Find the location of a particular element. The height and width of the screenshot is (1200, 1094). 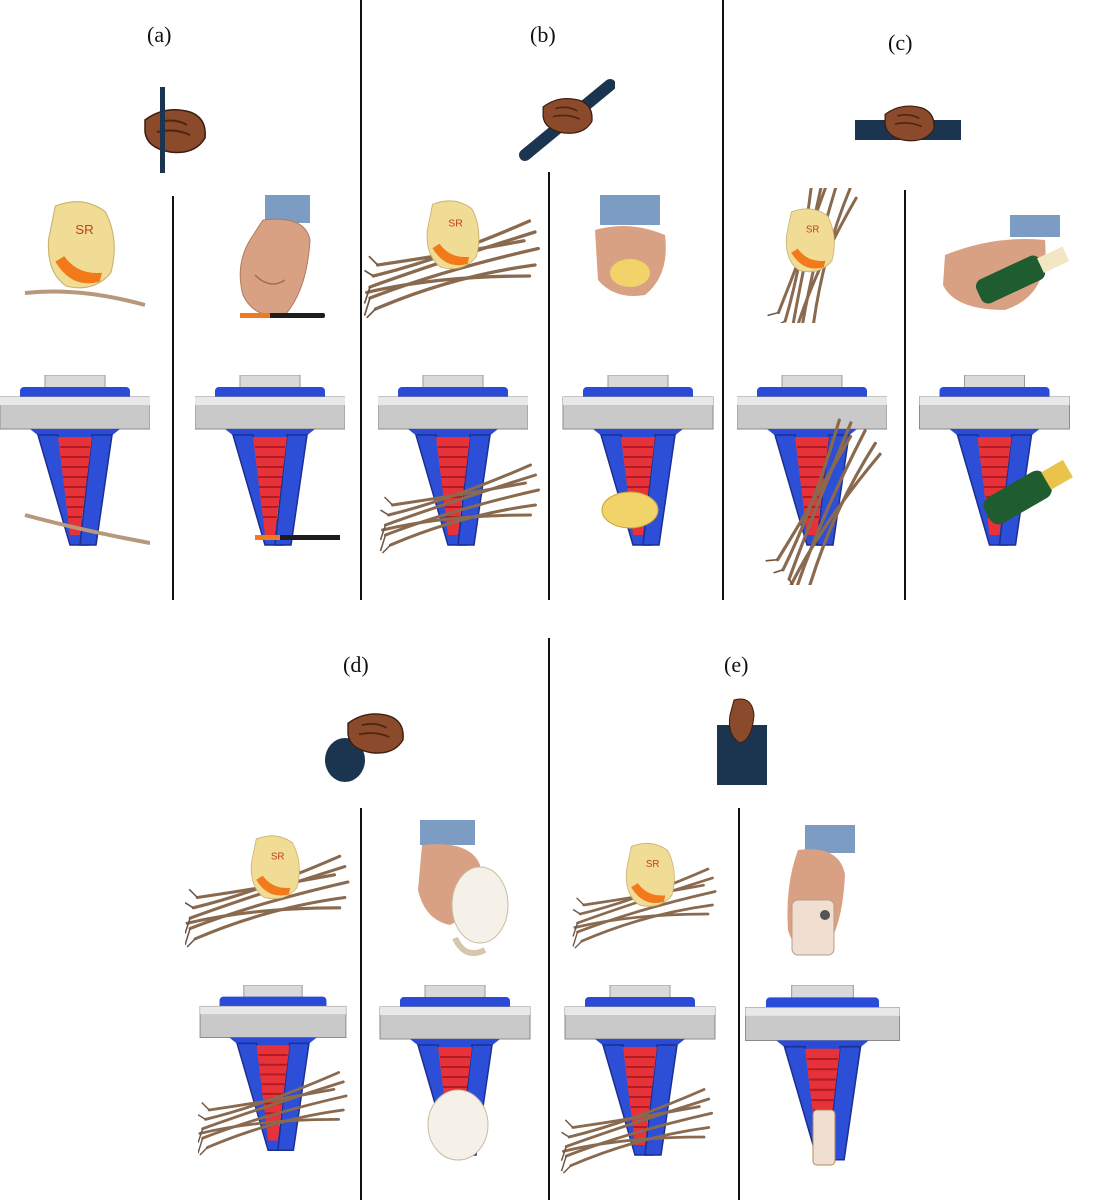

gripper-photo-b1 is located at coordinates (460, 465).